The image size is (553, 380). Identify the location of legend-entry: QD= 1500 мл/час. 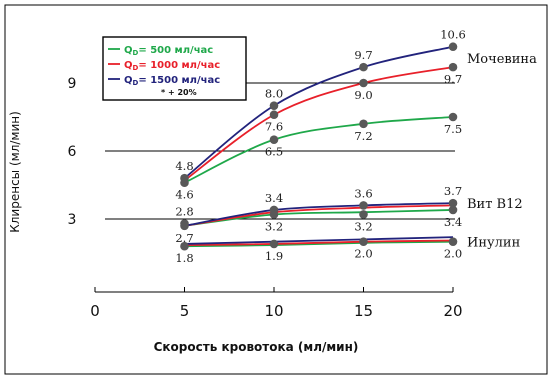
(172, 81).